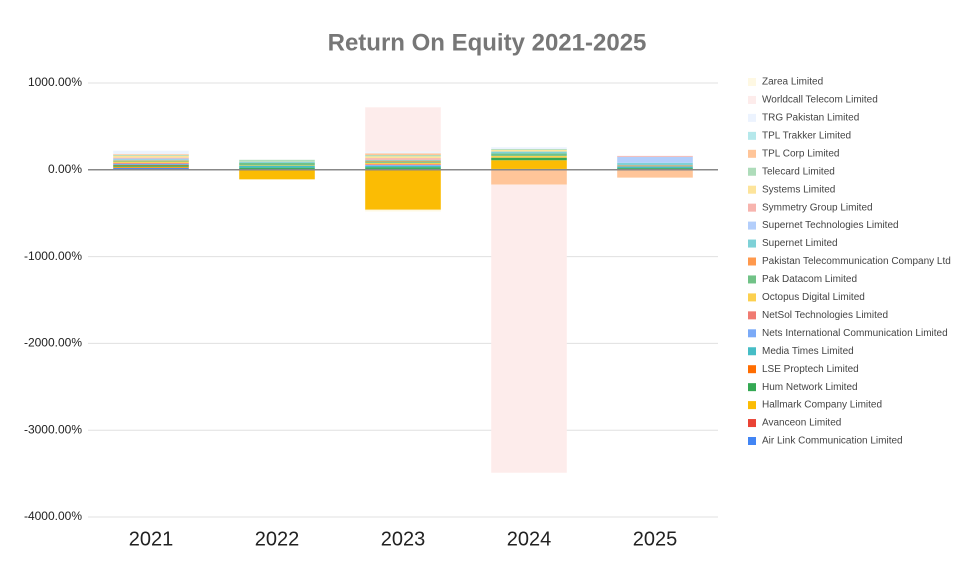 This screenshot has width=975, height=581. I want to click on legend-label: Nets International Communication Limited, so click(855, 333).